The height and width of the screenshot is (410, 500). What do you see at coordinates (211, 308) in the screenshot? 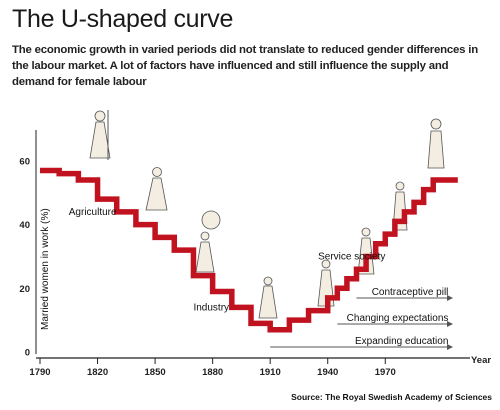
I see `era-label: Industry` at bounding box center [211, 308].